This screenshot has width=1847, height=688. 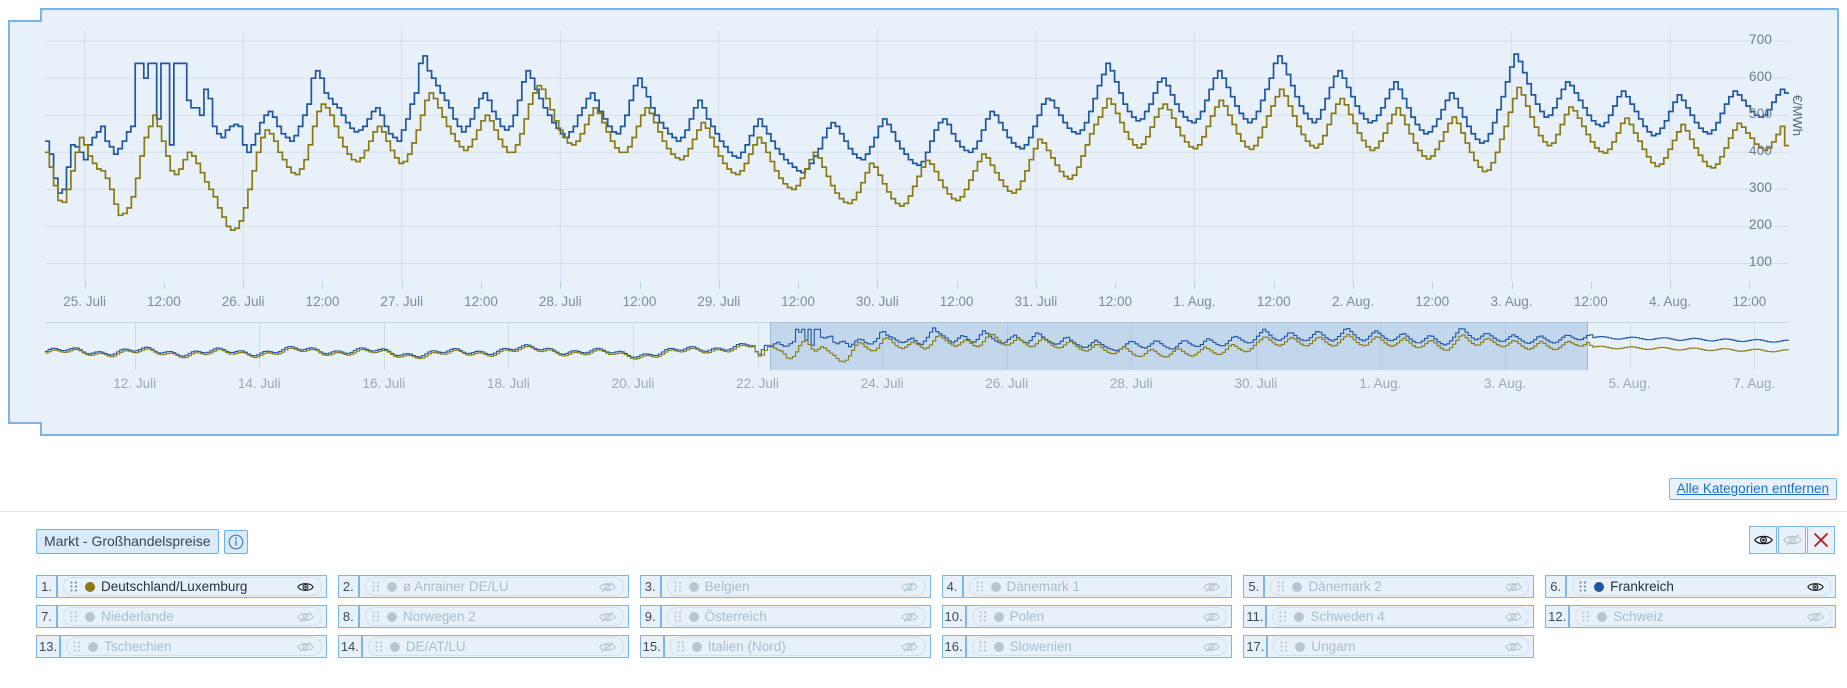 I want to click on legend-cell: 15. Italien (Nord), so click(x=785, y=646).